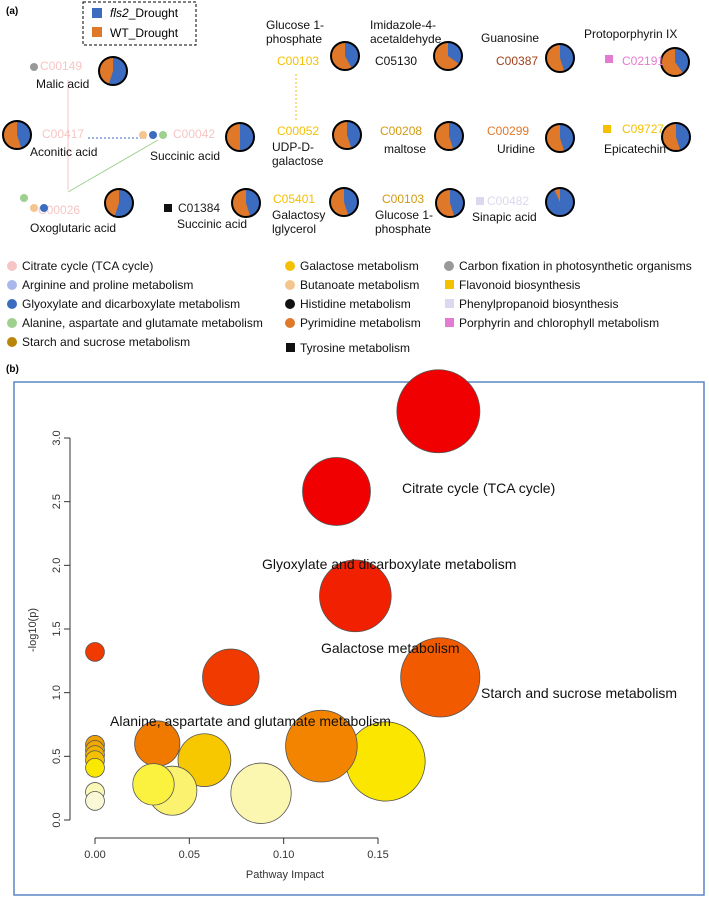 This screenshot has height=900, width=709. I want to click on compound-c00417: C00417 Aconitic acid, so click(49, 139).